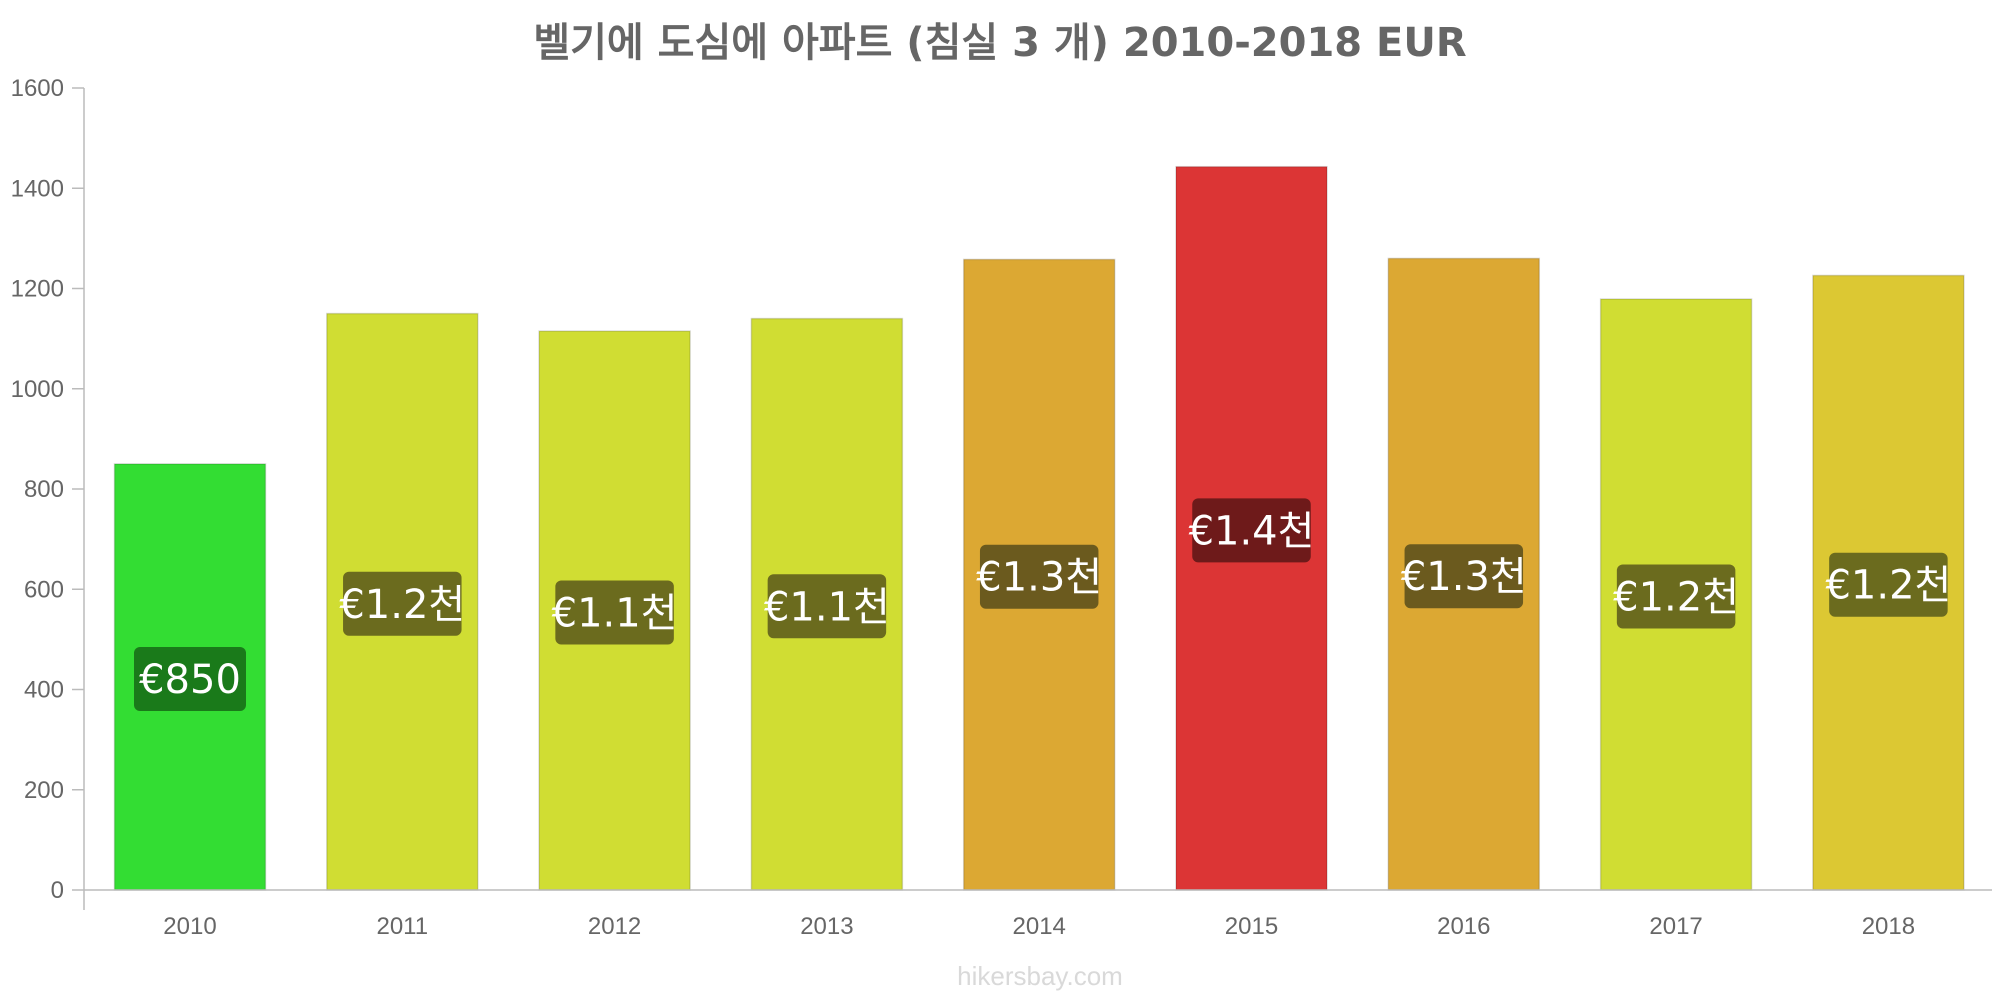  I want to click on y-tick-label: 200, so click(44, 790).